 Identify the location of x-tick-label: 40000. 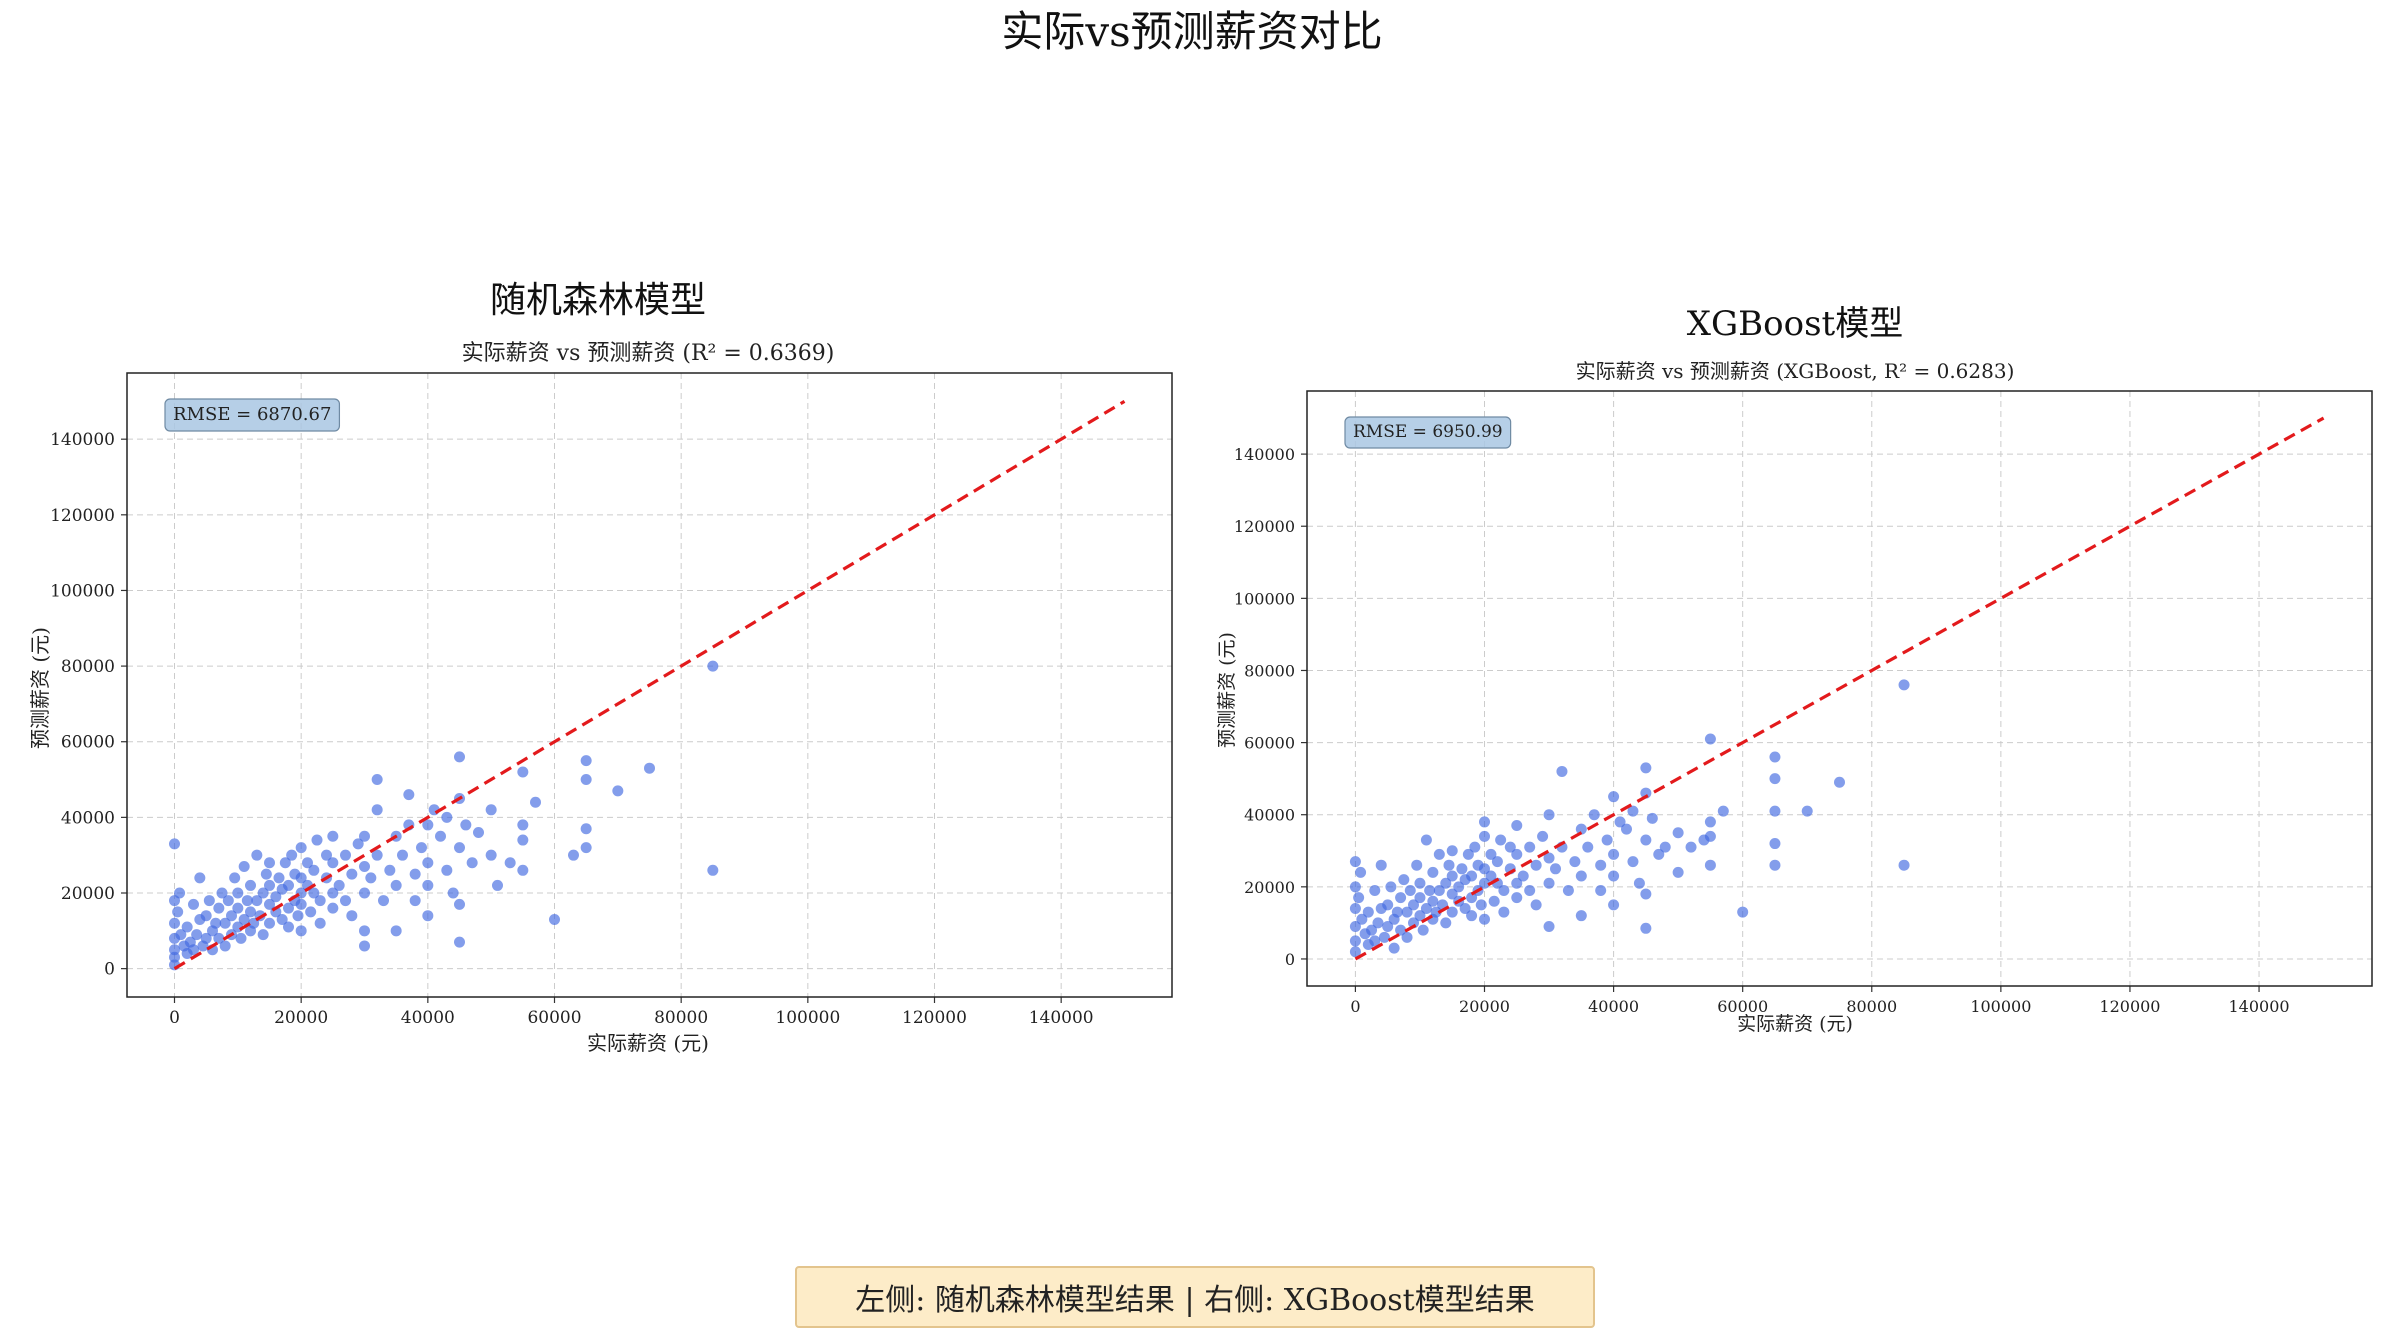
(1613, 1006).